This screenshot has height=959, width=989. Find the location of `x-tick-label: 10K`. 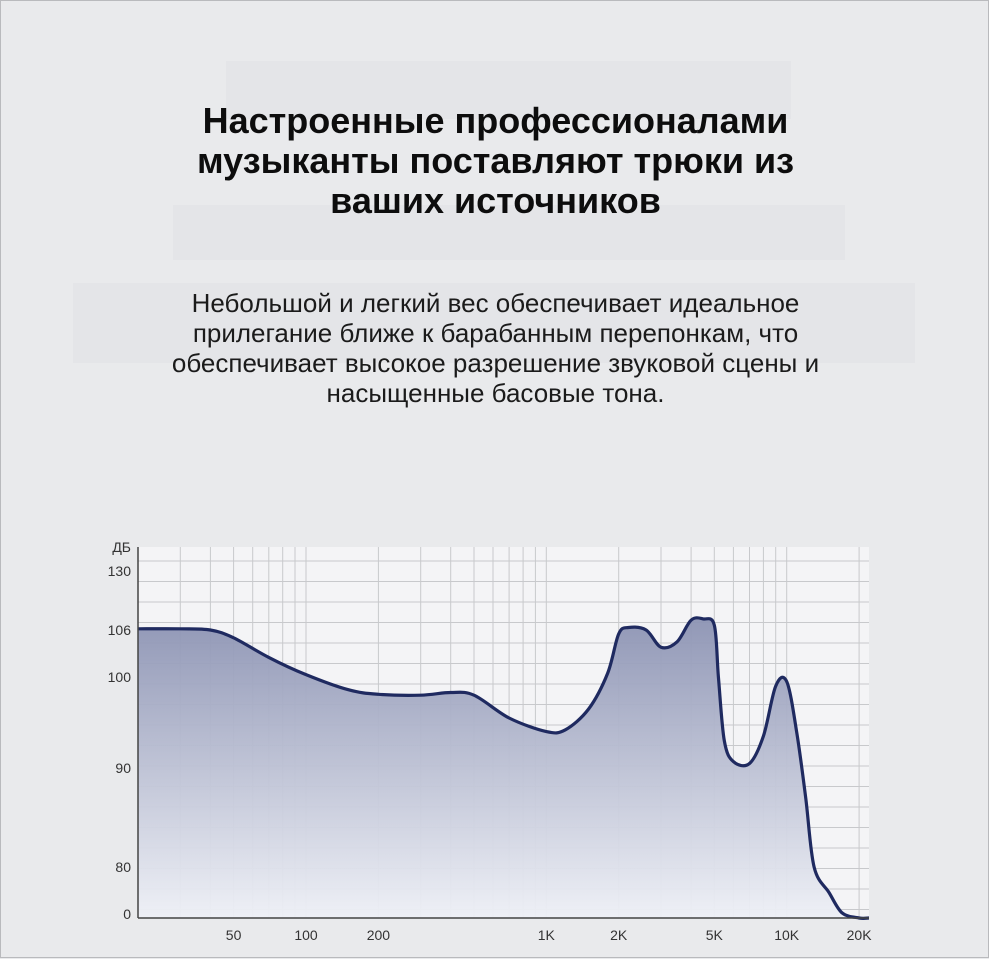

x-tick-label: 10K is located at coordinates (787, 935).